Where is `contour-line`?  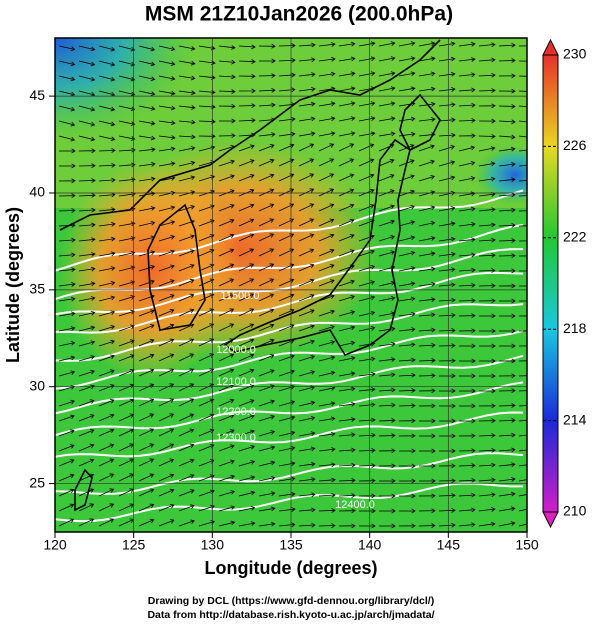
contour-line is located at coordinates (289, 434).